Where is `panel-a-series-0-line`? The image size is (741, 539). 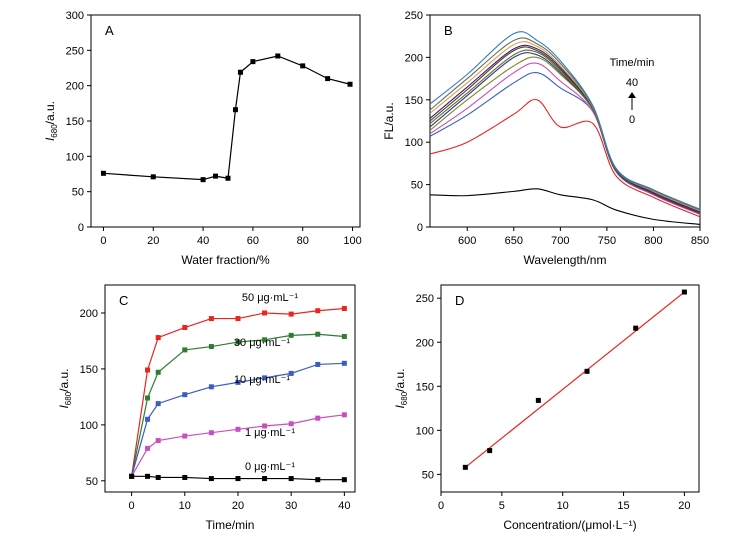 panel-a-series-0-line is located at coordinates (227, 118).